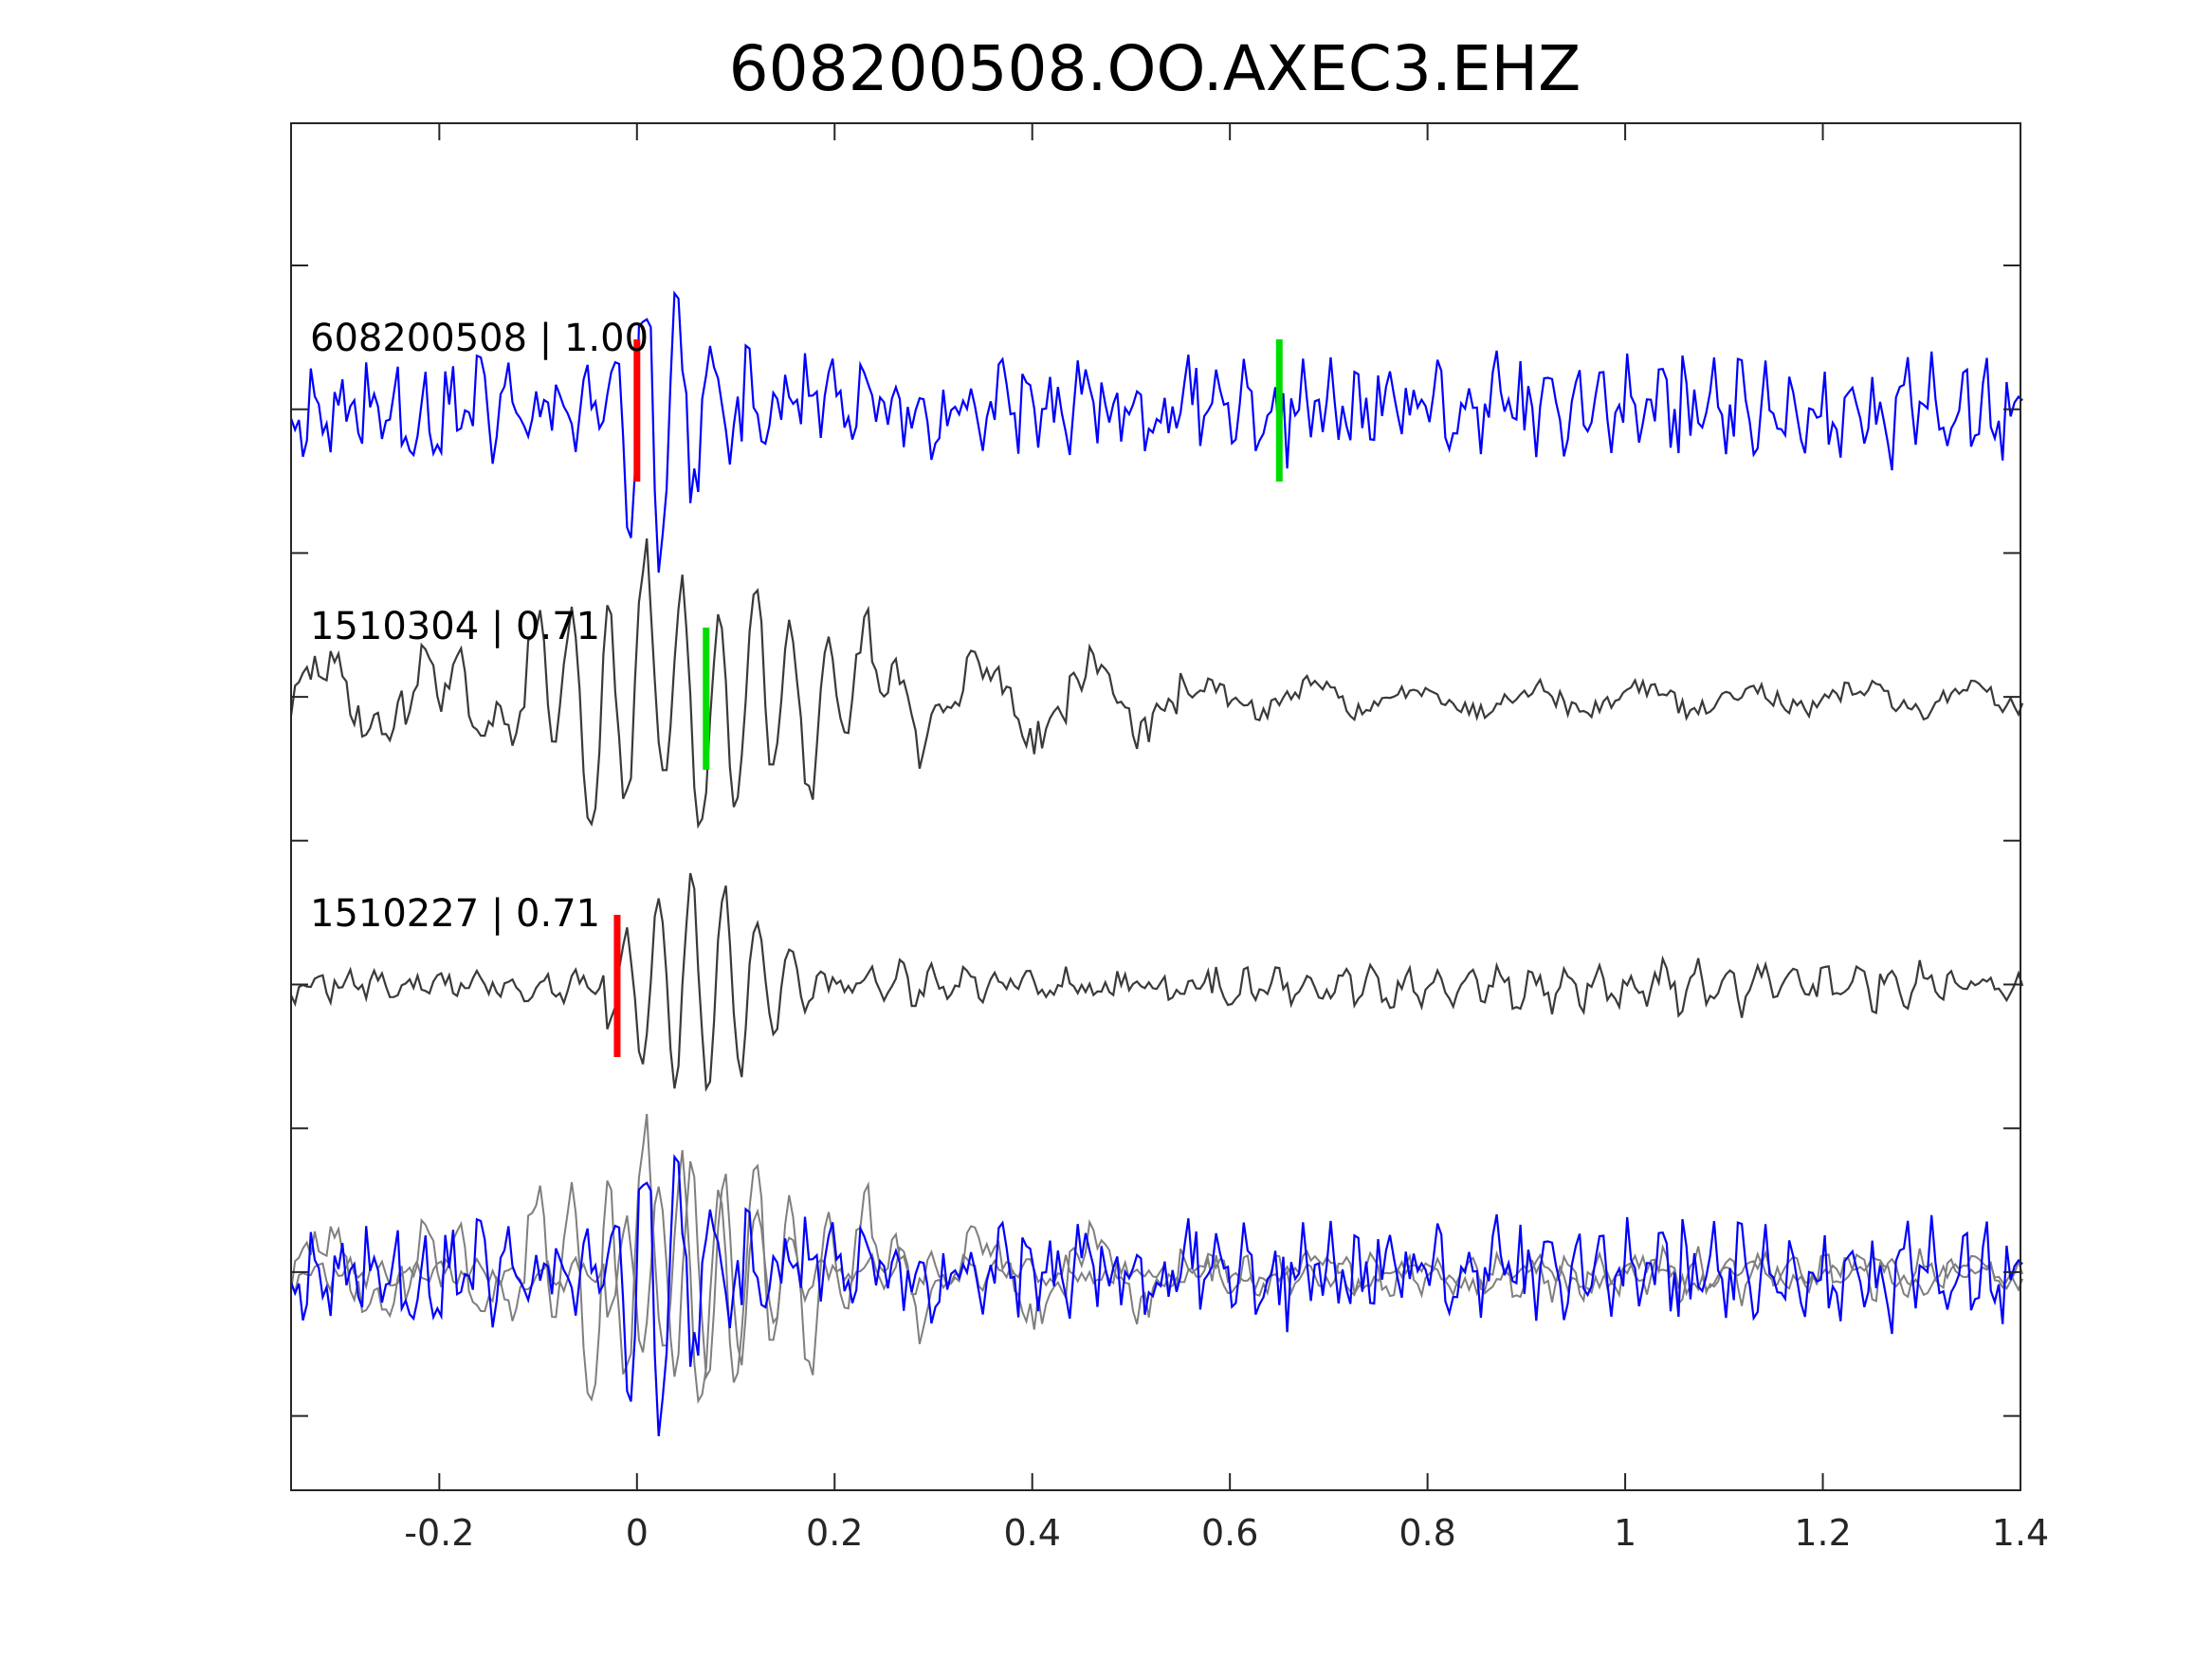 This screenshot has width=2212, height=1659. What do you see at coordinates (1822, 1533) in the screenshot?
I see `x-tick-label: 1.2` at bounding box center [1822, 1533].